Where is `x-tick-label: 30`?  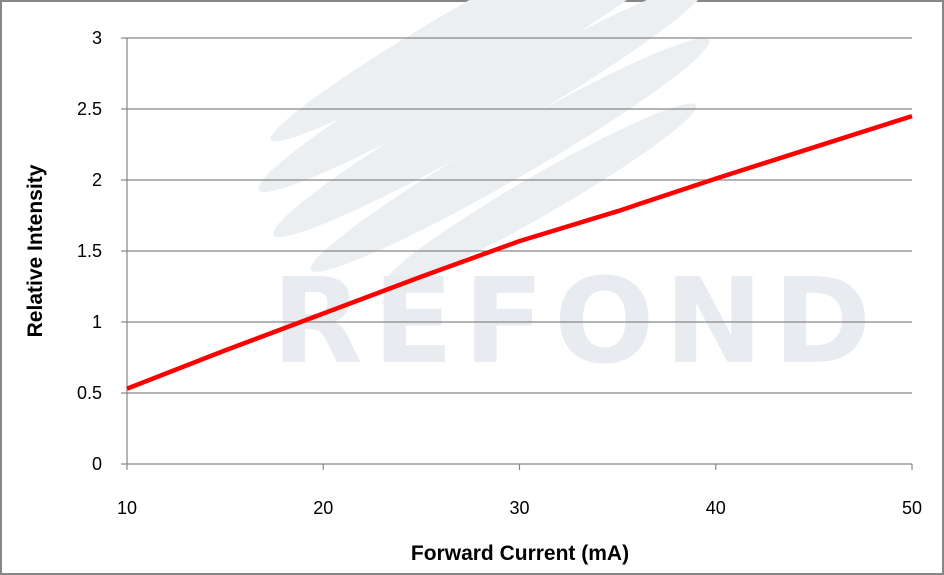 x-tick-label: 30 is located at coordinates (519, 508).